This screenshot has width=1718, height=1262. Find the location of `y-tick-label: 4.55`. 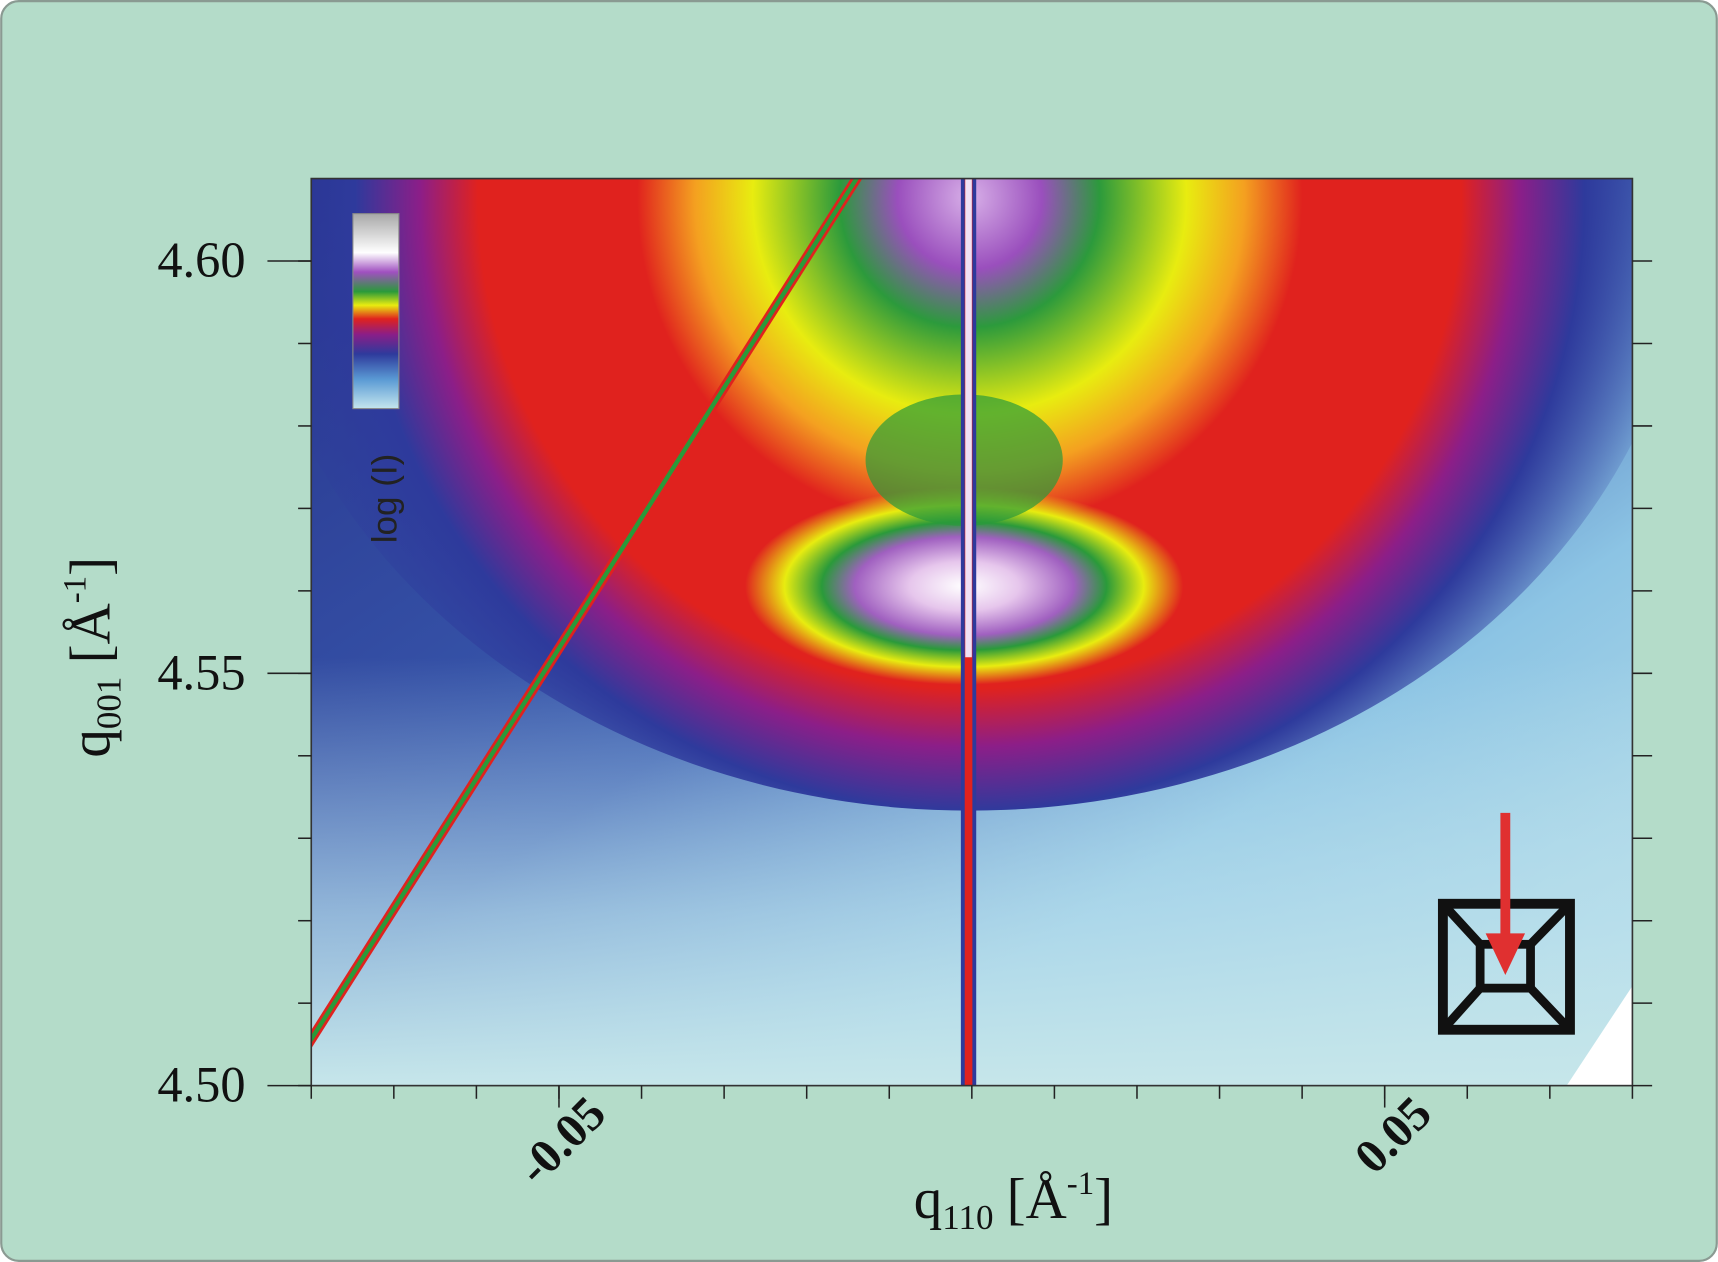

y-tick-label: 4.55 is located at coordinates (201, 672).